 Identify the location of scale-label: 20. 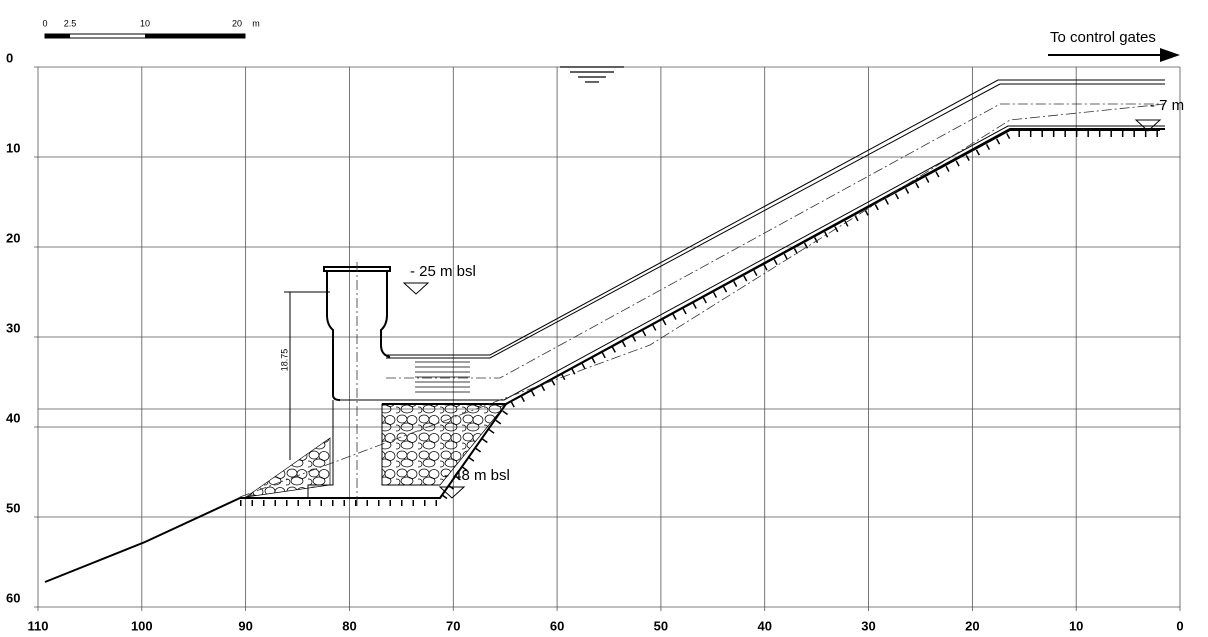
(237, 23).